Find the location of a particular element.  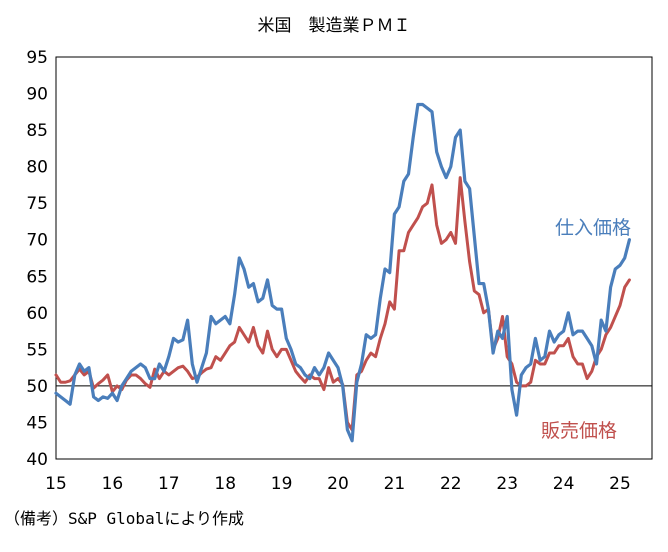

series-label-input-prices: 仕入価格 is located at coordinates (593, 228).